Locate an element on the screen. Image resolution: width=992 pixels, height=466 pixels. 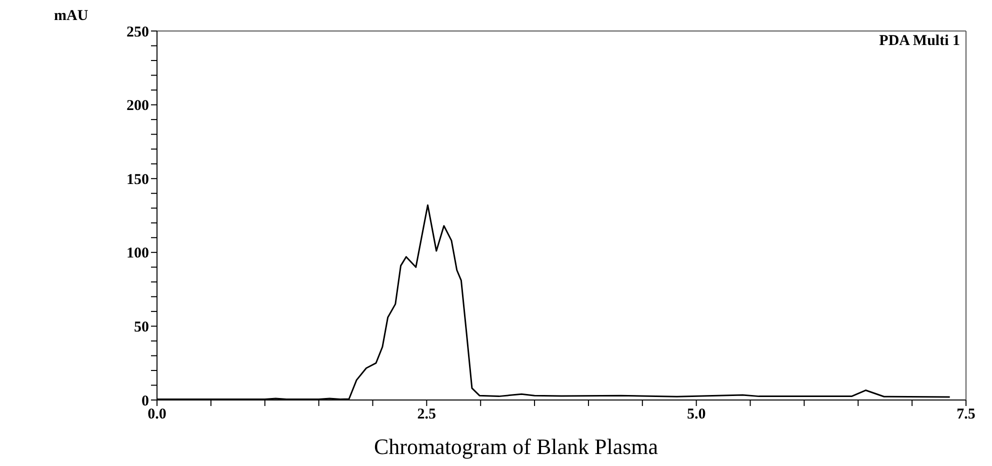
x-tick-label: 7.5 is located at coordinates (966, 414).